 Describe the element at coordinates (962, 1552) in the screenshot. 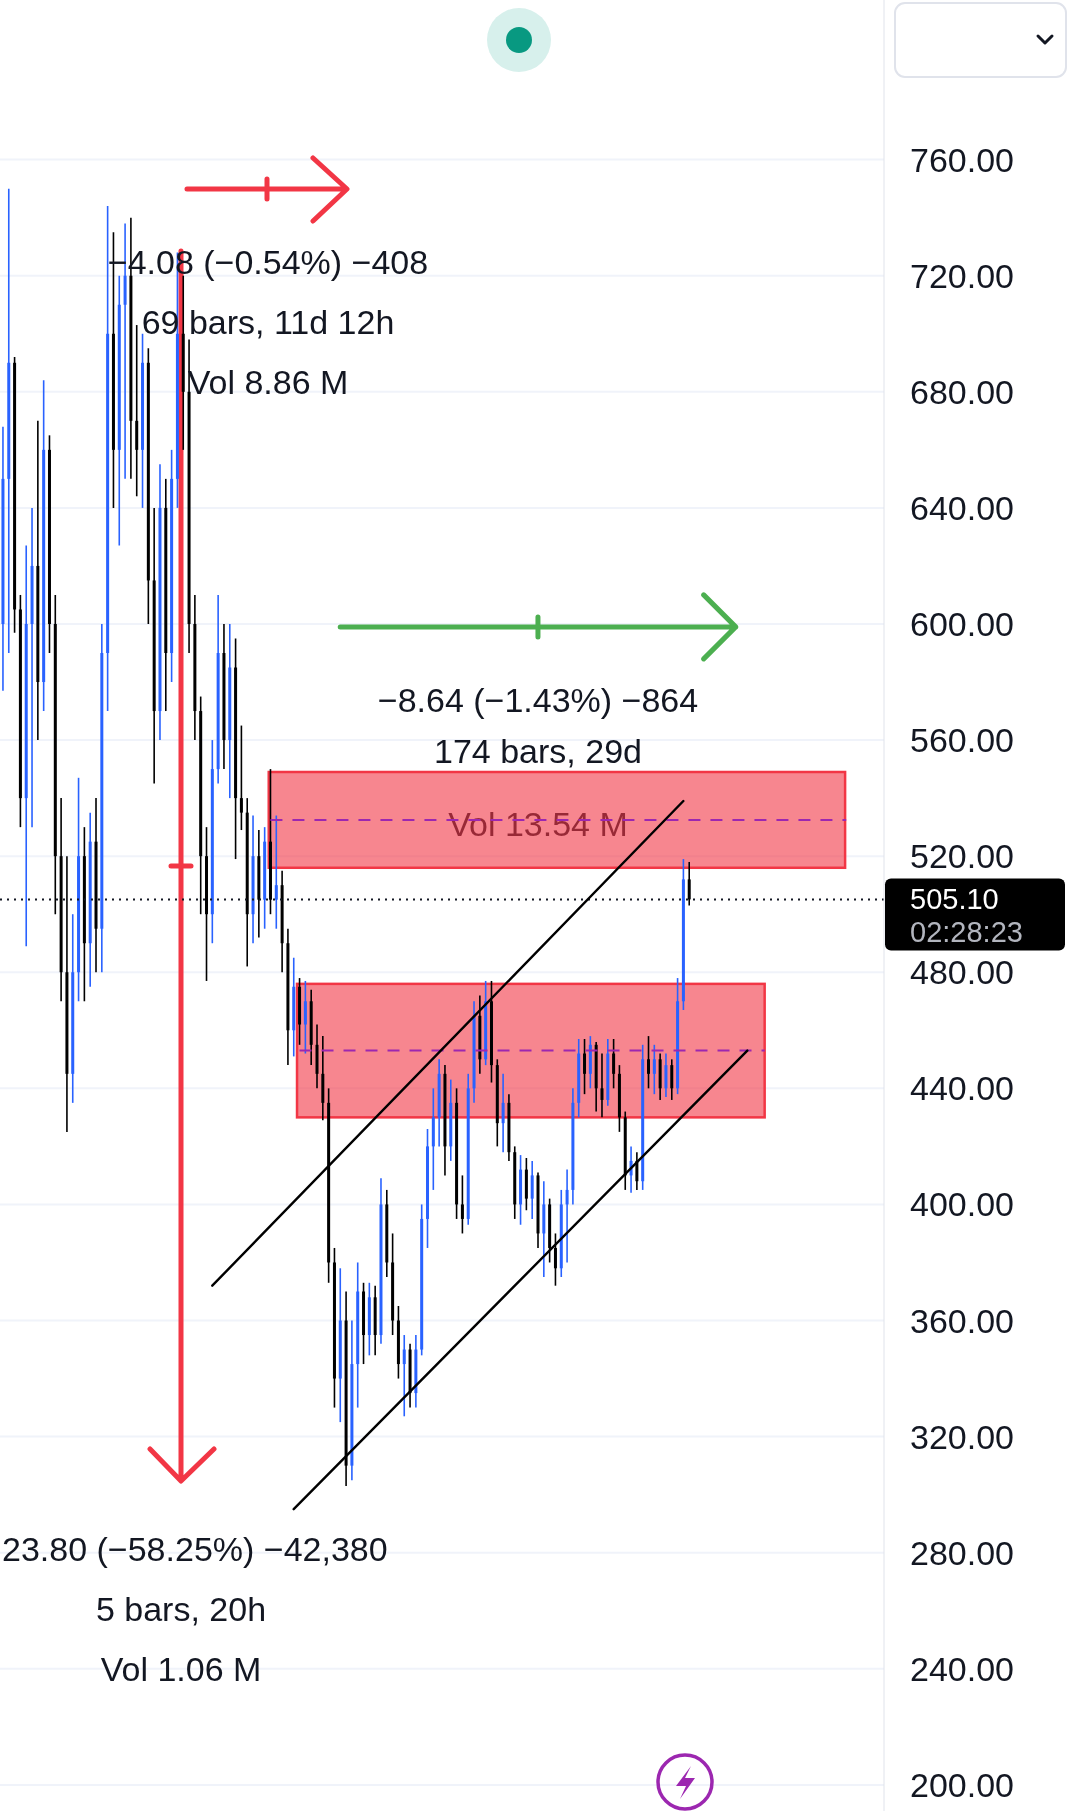

I see `y-tick-label: 280.00` at that location.